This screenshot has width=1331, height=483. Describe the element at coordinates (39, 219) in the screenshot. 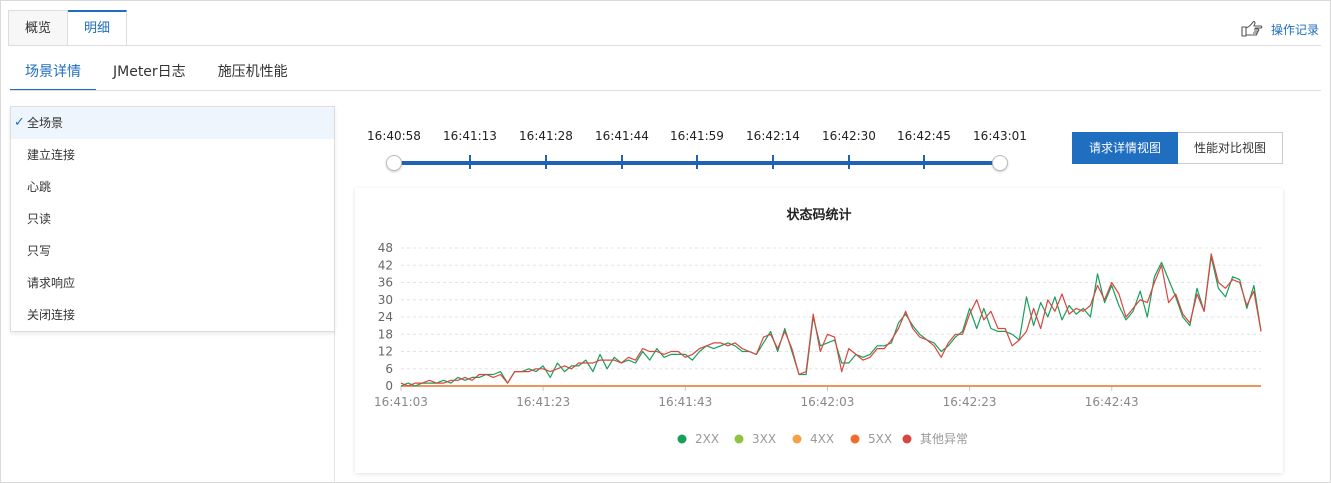

I see `scene-item-label: 只读` at that location.